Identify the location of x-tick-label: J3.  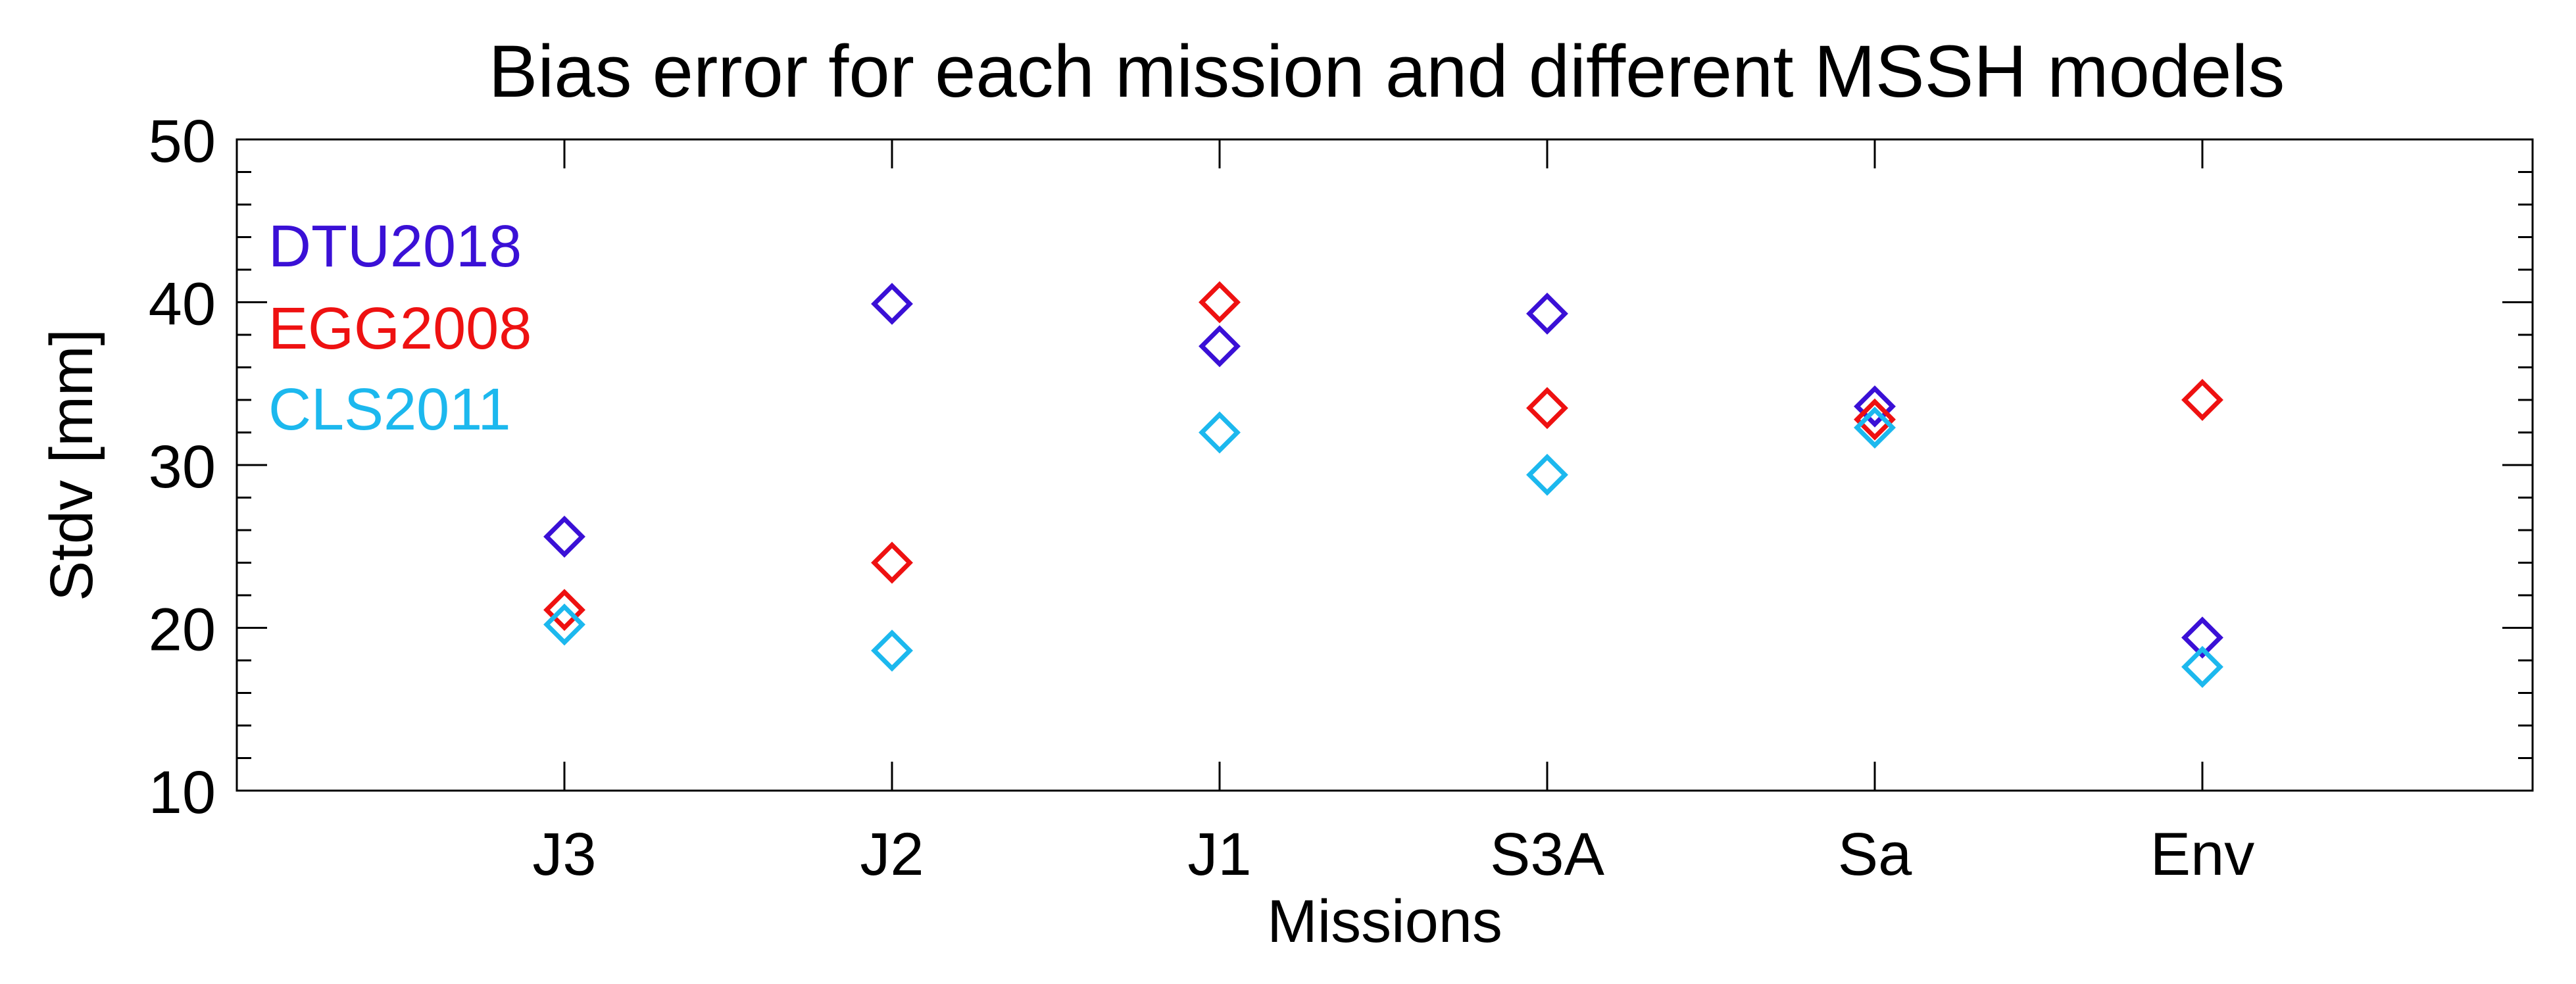
(564, 854).